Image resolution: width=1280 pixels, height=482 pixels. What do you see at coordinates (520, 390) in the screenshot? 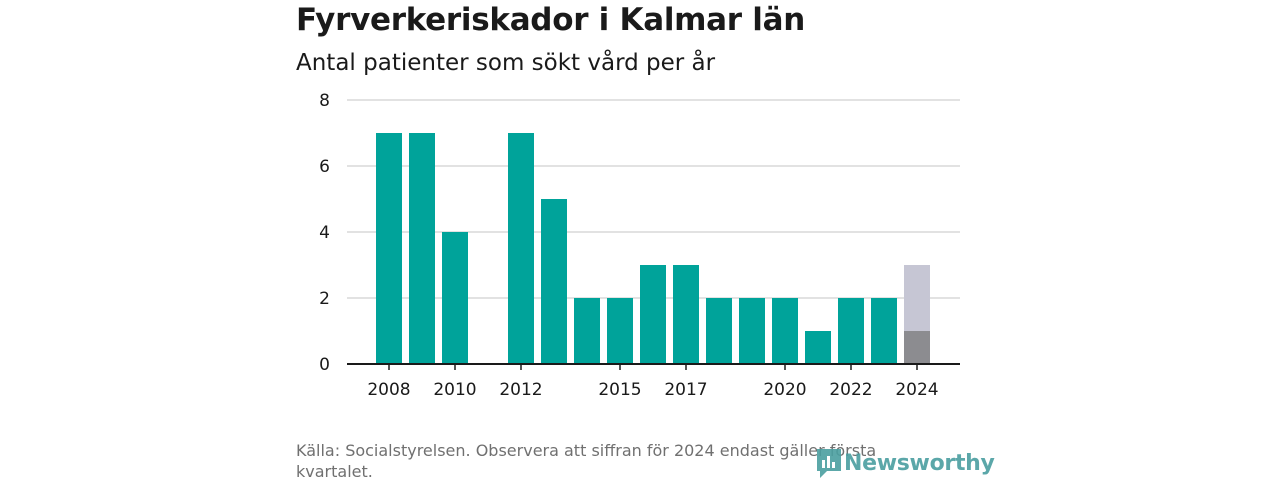
I see `x-tick-label: 2012` at bounding box center [520, 390].